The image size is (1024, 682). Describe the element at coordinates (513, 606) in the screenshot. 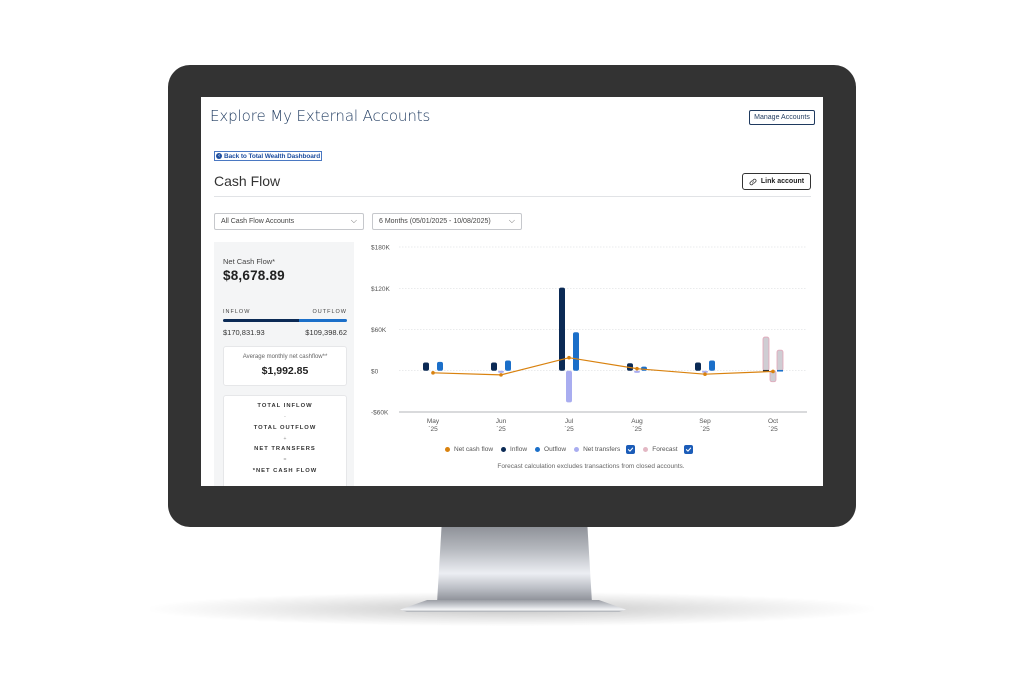

I see `monitor-stand-base` at that location.